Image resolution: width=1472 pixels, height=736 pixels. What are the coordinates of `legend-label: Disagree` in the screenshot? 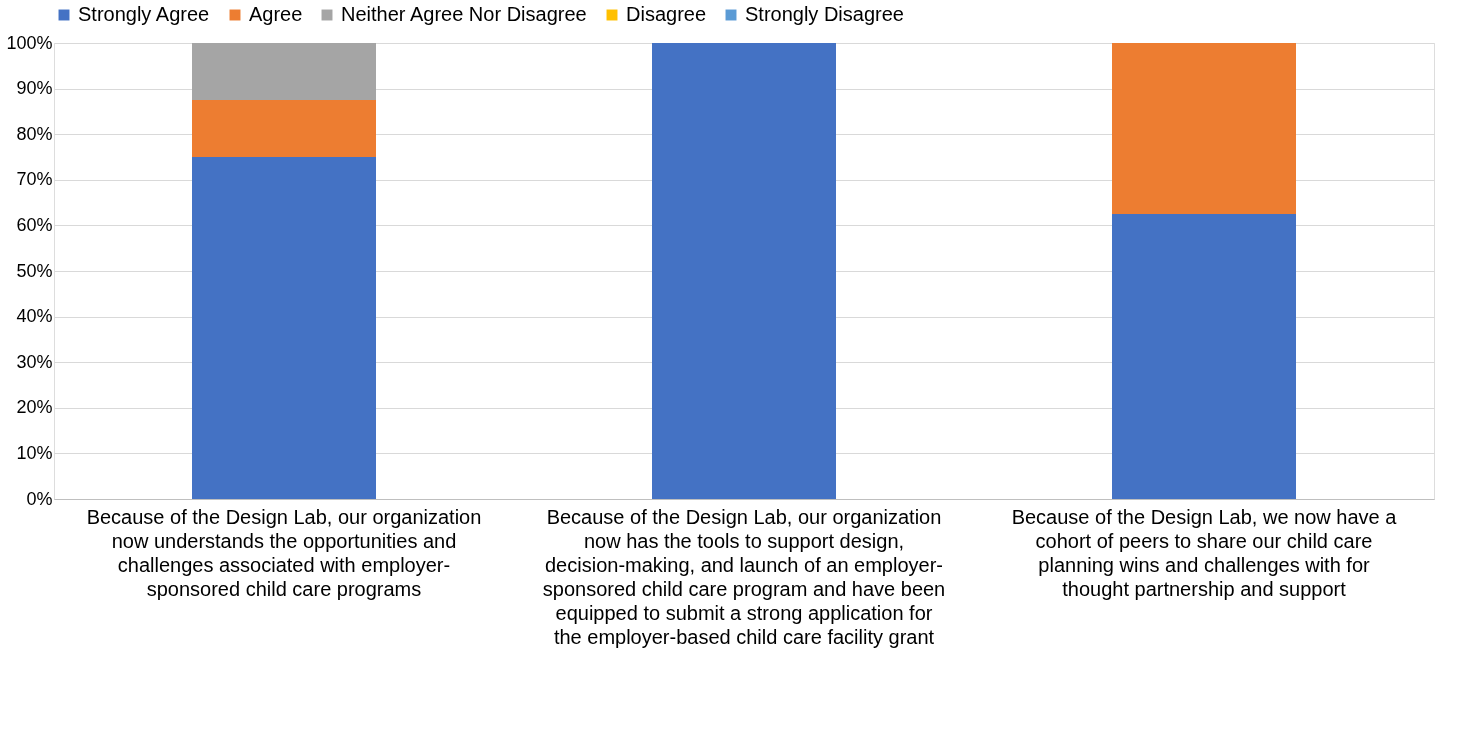 It's located at (666, 14).